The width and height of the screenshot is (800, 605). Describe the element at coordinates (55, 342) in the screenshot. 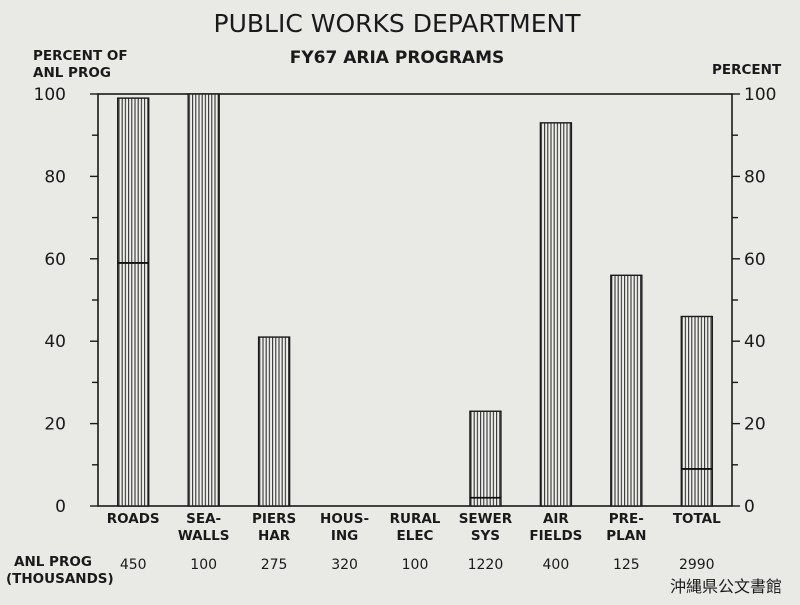

I see `left-tick-label: 40` at that location.